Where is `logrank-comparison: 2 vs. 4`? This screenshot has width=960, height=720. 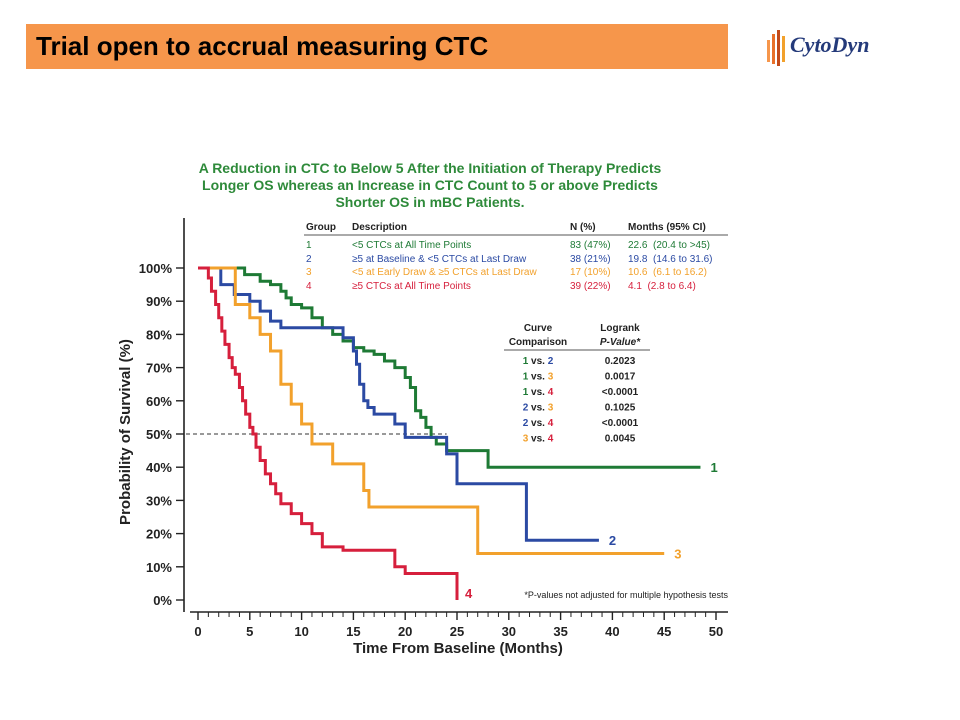
logrank-comparison: 2 vs. 4 is located at coordinates (538, 423).